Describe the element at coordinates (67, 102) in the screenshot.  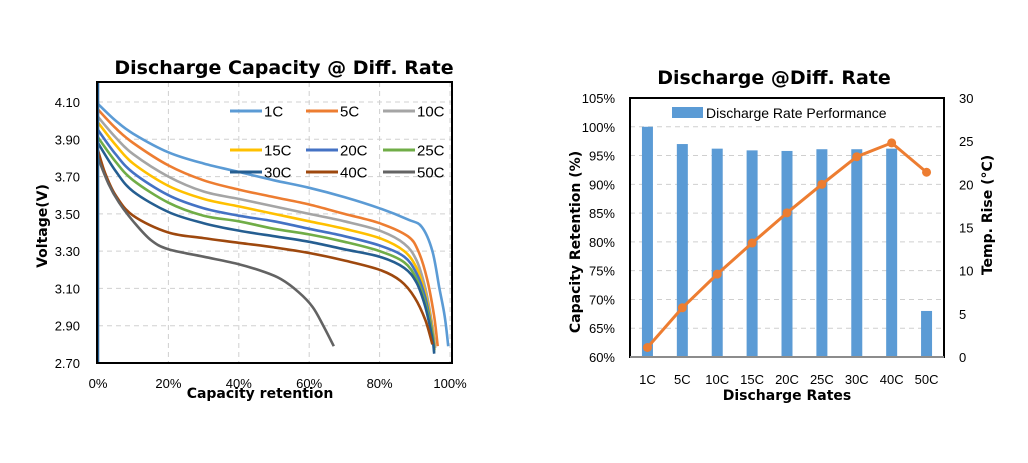
I see `y-tick-label: 4.10` at that location.